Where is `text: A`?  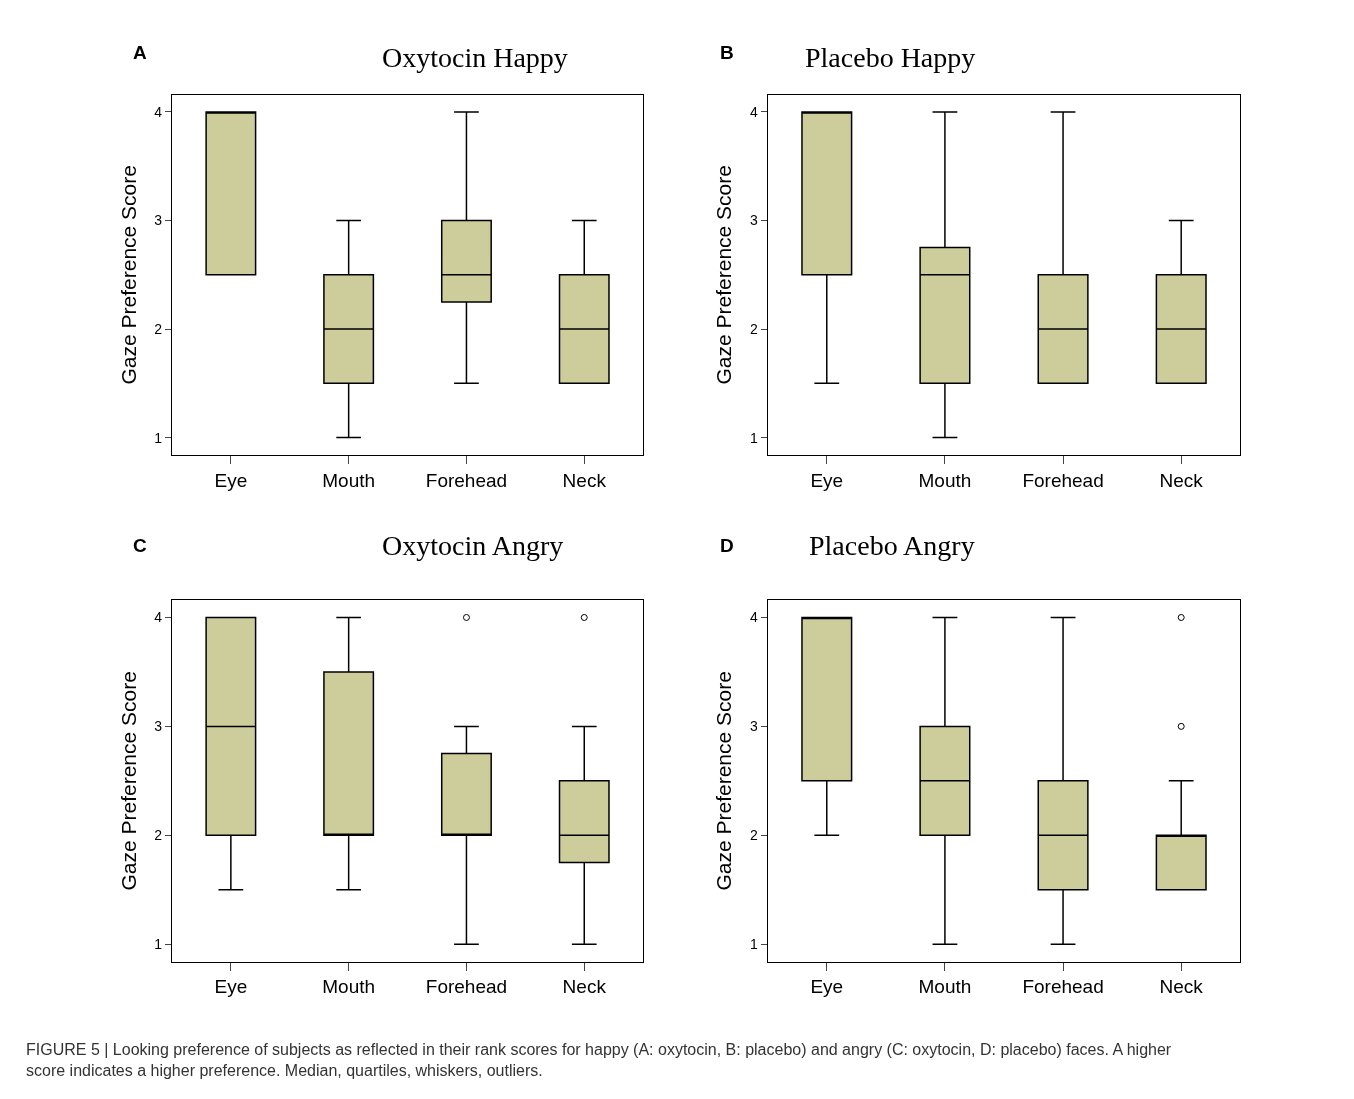 text: A is located at coordinates (140, 52).